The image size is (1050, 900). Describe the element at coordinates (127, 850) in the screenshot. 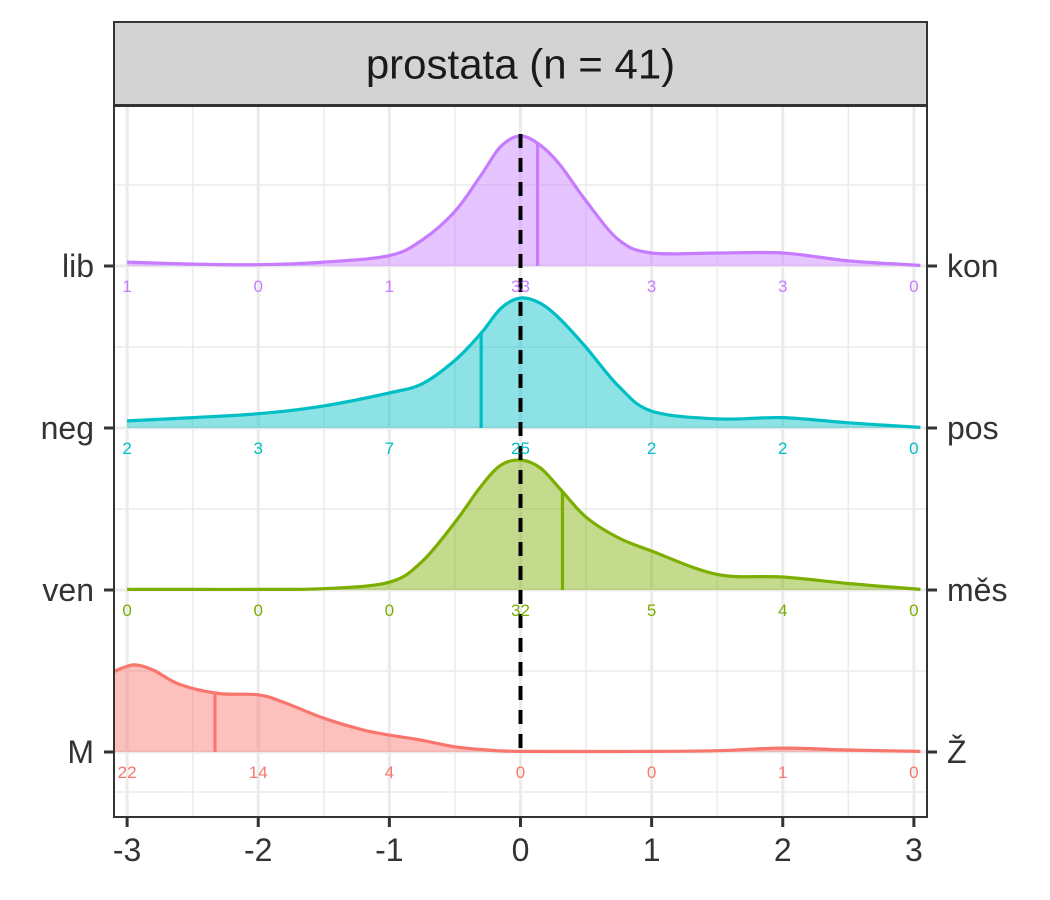

I see `x-axis-tick-label: -3` at that location.